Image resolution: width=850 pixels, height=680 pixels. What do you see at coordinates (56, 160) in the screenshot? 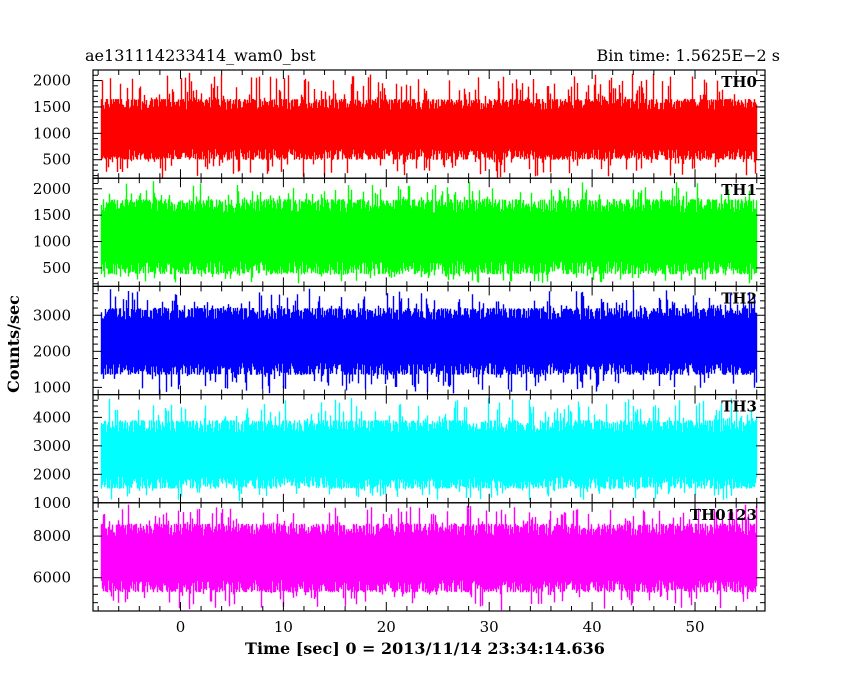
I see `y-tick-label-th0-500: 500` at bounding box center [56, 160].